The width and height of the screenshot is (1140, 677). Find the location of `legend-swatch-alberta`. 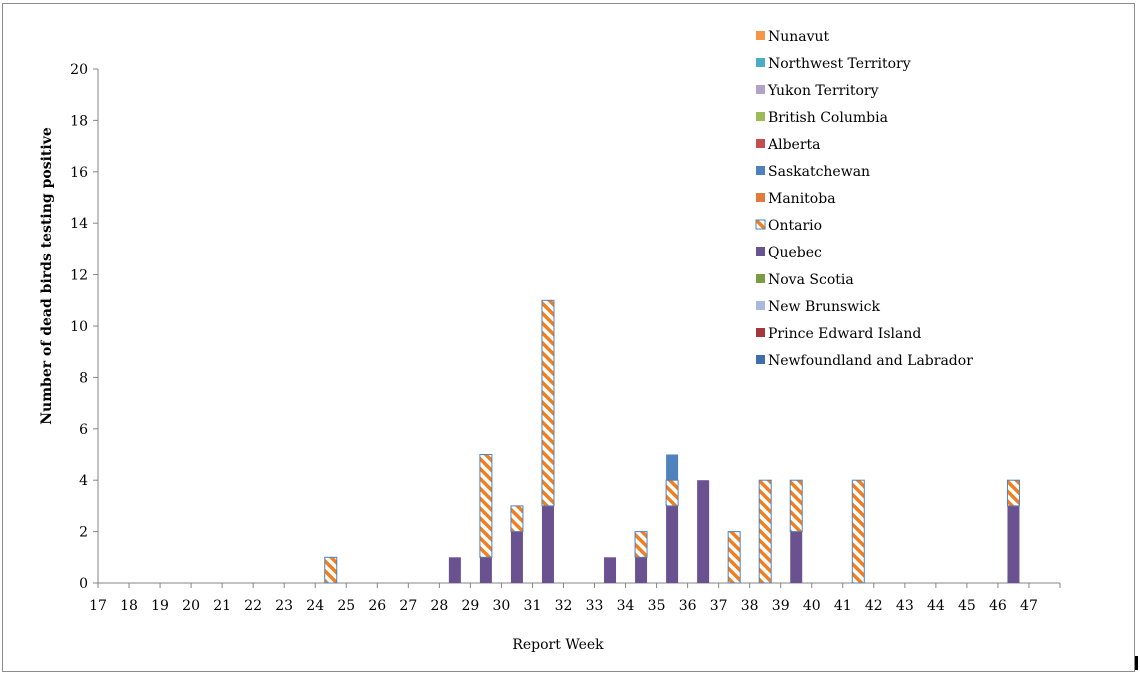

legend-swatch-alberta is located at coordinates (760, 143).